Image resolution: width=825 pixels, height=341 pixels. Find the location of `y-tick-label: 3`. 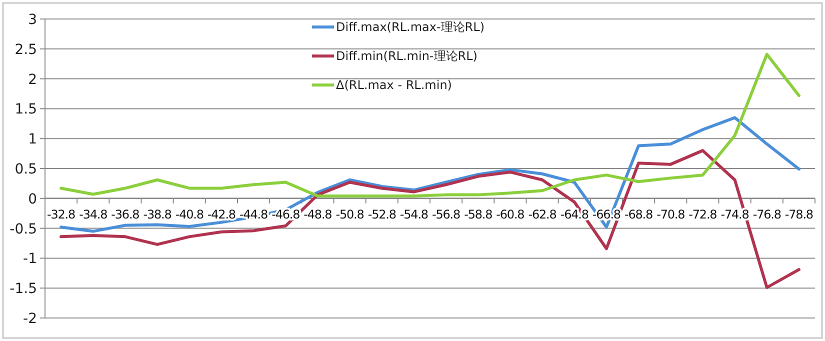

y-tick-label: 3 is located at coordinates (32, 20).